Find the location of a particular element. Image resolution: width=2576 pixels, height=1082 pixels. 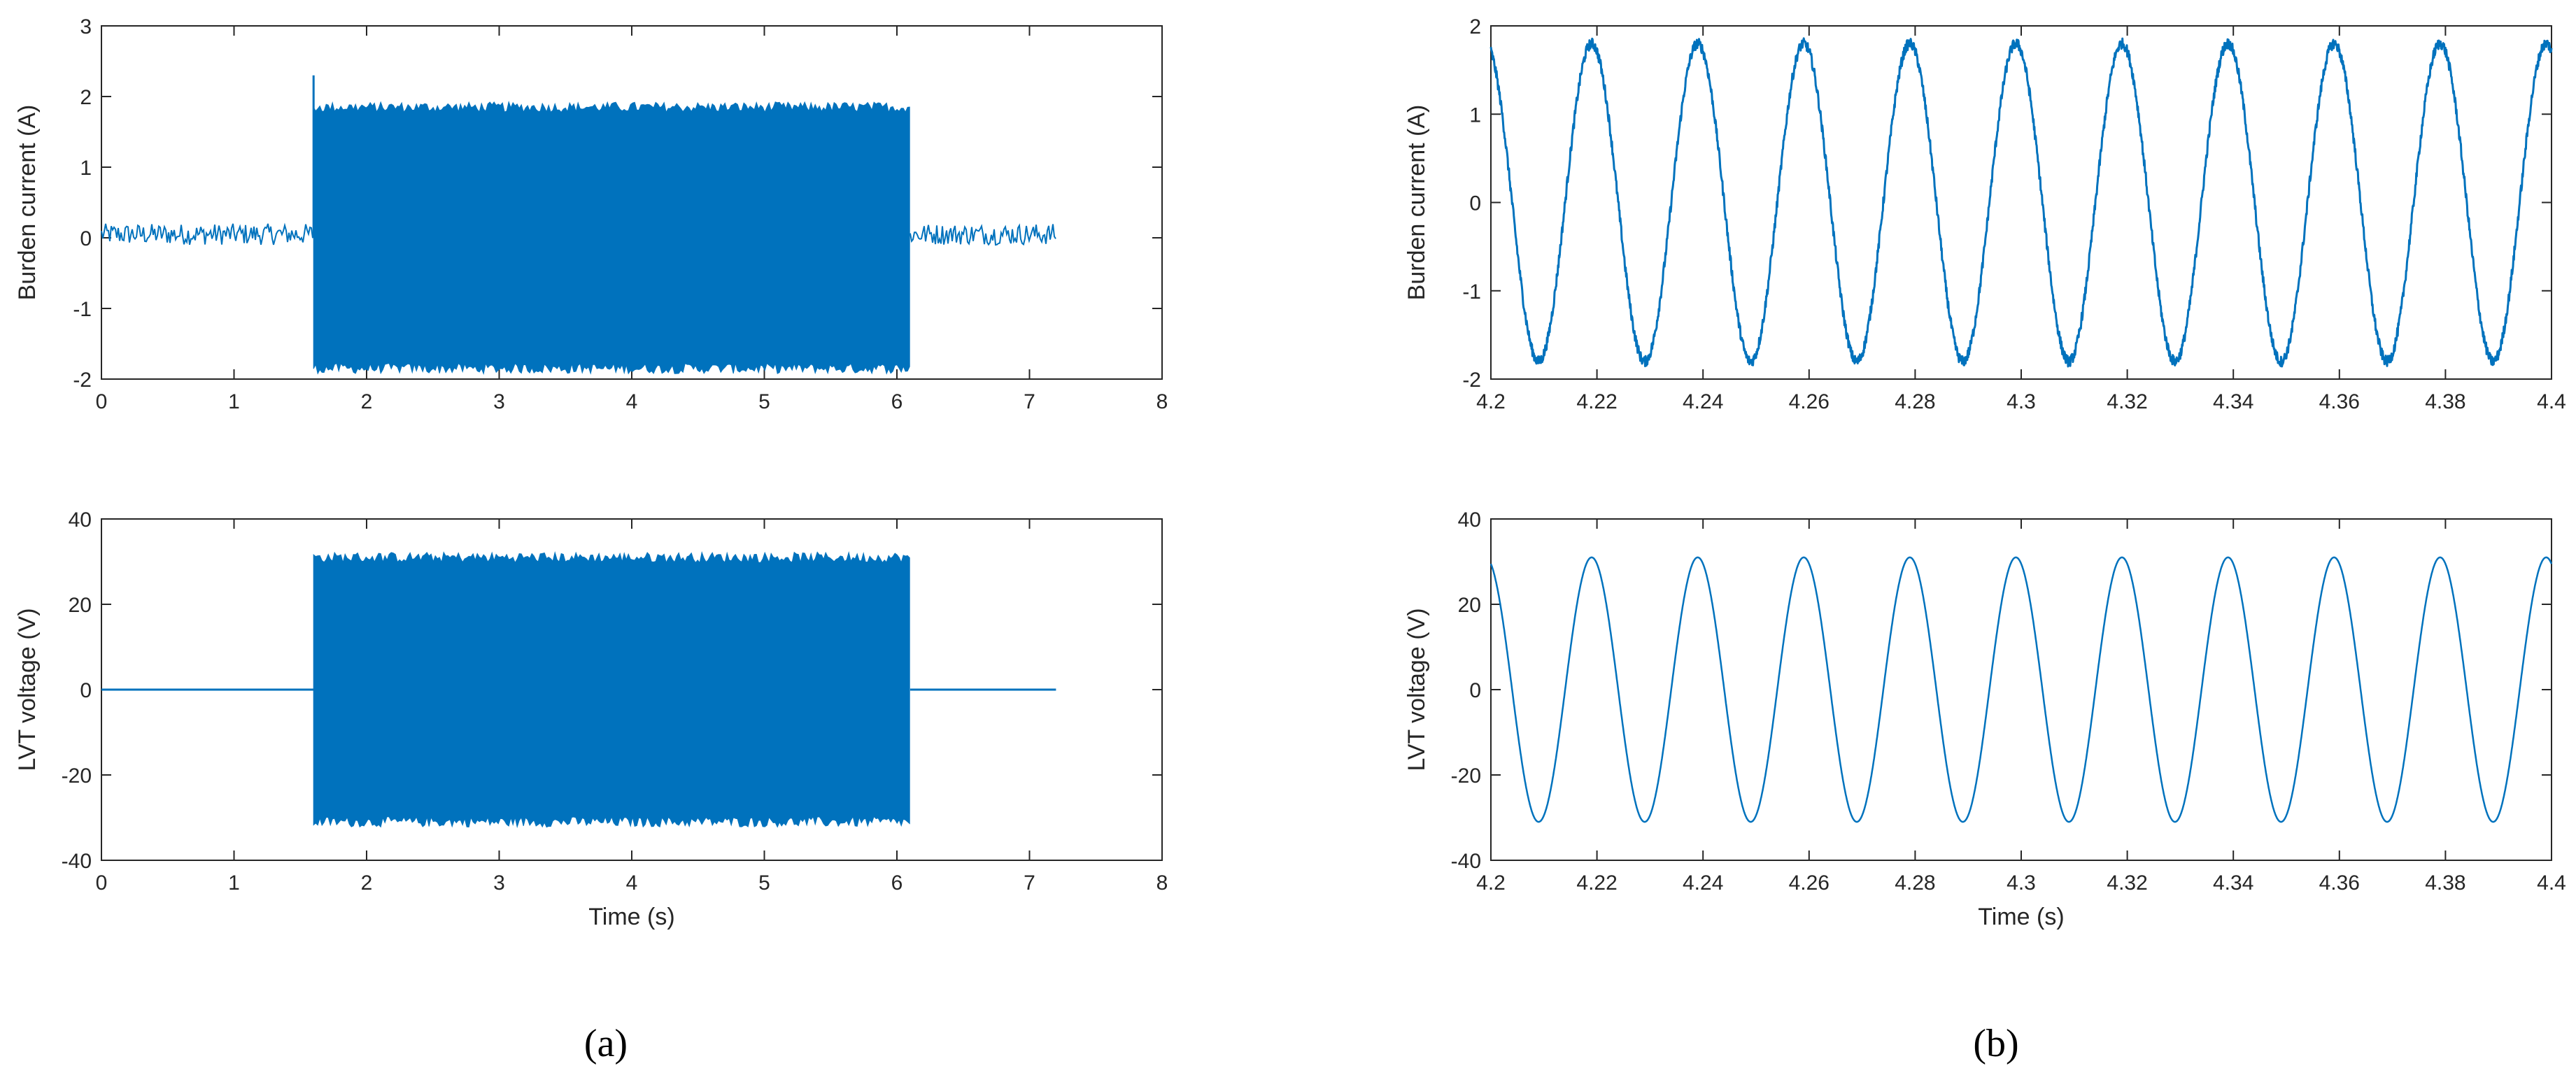

b-bottom-xtick-label: 4.2 is located at coordinates (1491, 883).